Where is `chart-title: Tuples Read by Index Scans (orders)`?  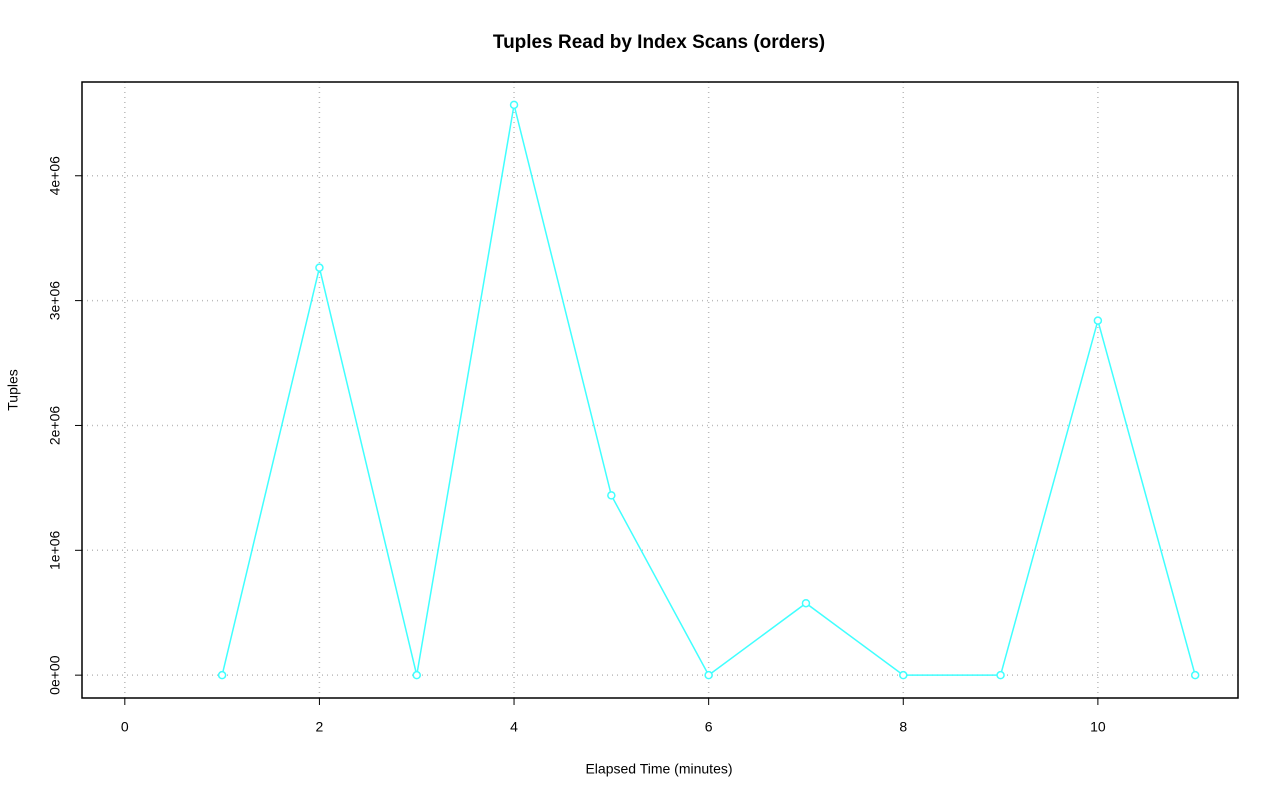
chart-title: Tuples Read by Index Scans (orders) is located at coordinates (659, 42).